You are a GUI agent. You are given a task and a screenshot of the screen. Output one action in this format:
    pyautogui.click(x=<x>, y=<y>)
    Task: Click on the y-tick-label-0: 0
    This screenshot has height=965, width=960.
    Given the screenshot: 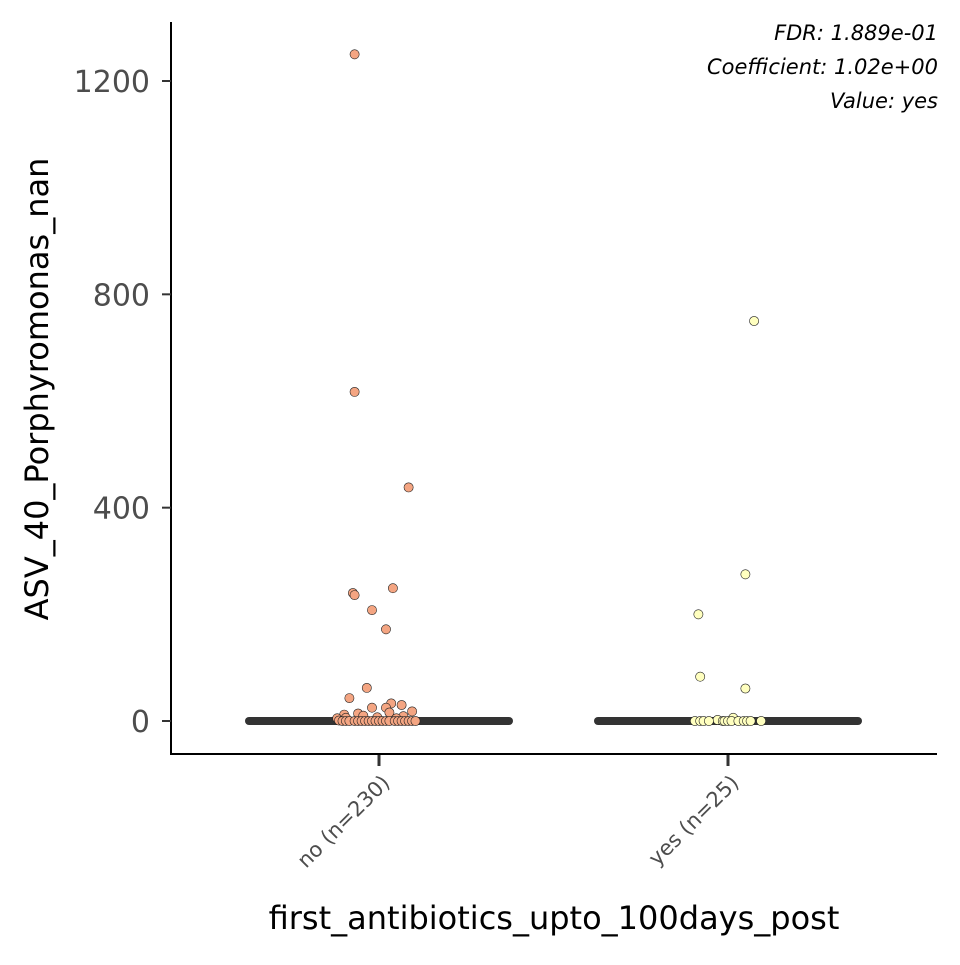 What is the action you would take?
    pyautogui.click(x=140, y=722)
    